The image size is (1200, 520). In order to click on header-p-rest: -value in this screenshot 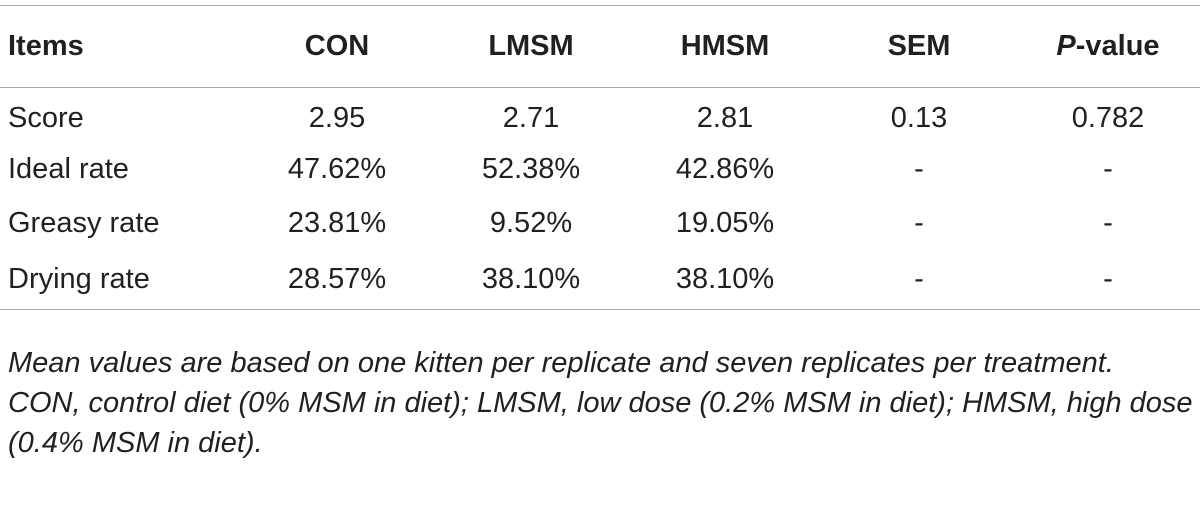, I will do `click(1117, 46)`.